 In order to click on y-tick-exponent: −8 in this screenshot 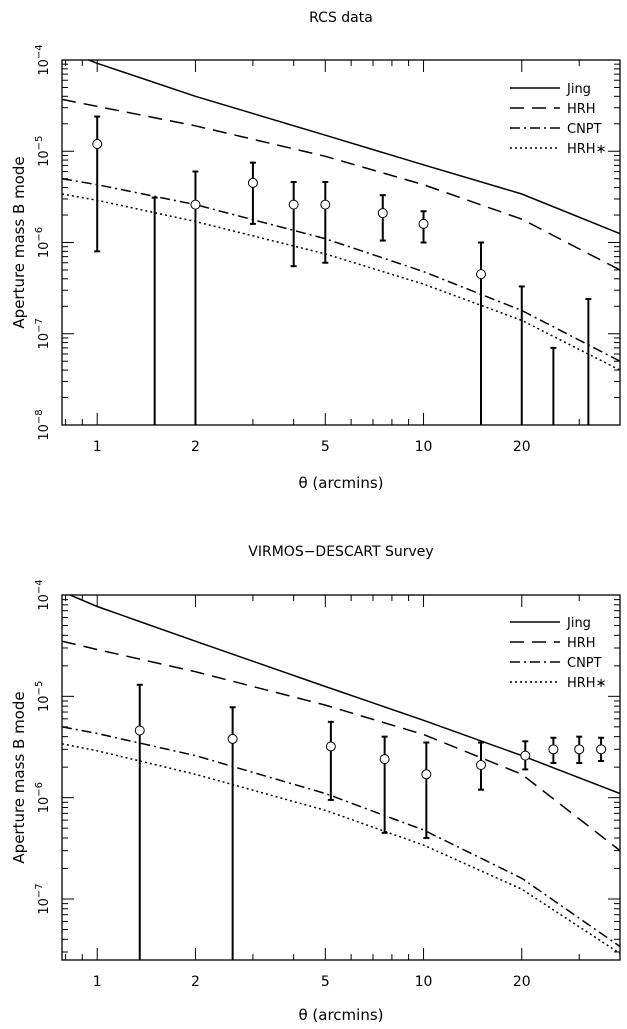, I will do `click(39, 416)`.